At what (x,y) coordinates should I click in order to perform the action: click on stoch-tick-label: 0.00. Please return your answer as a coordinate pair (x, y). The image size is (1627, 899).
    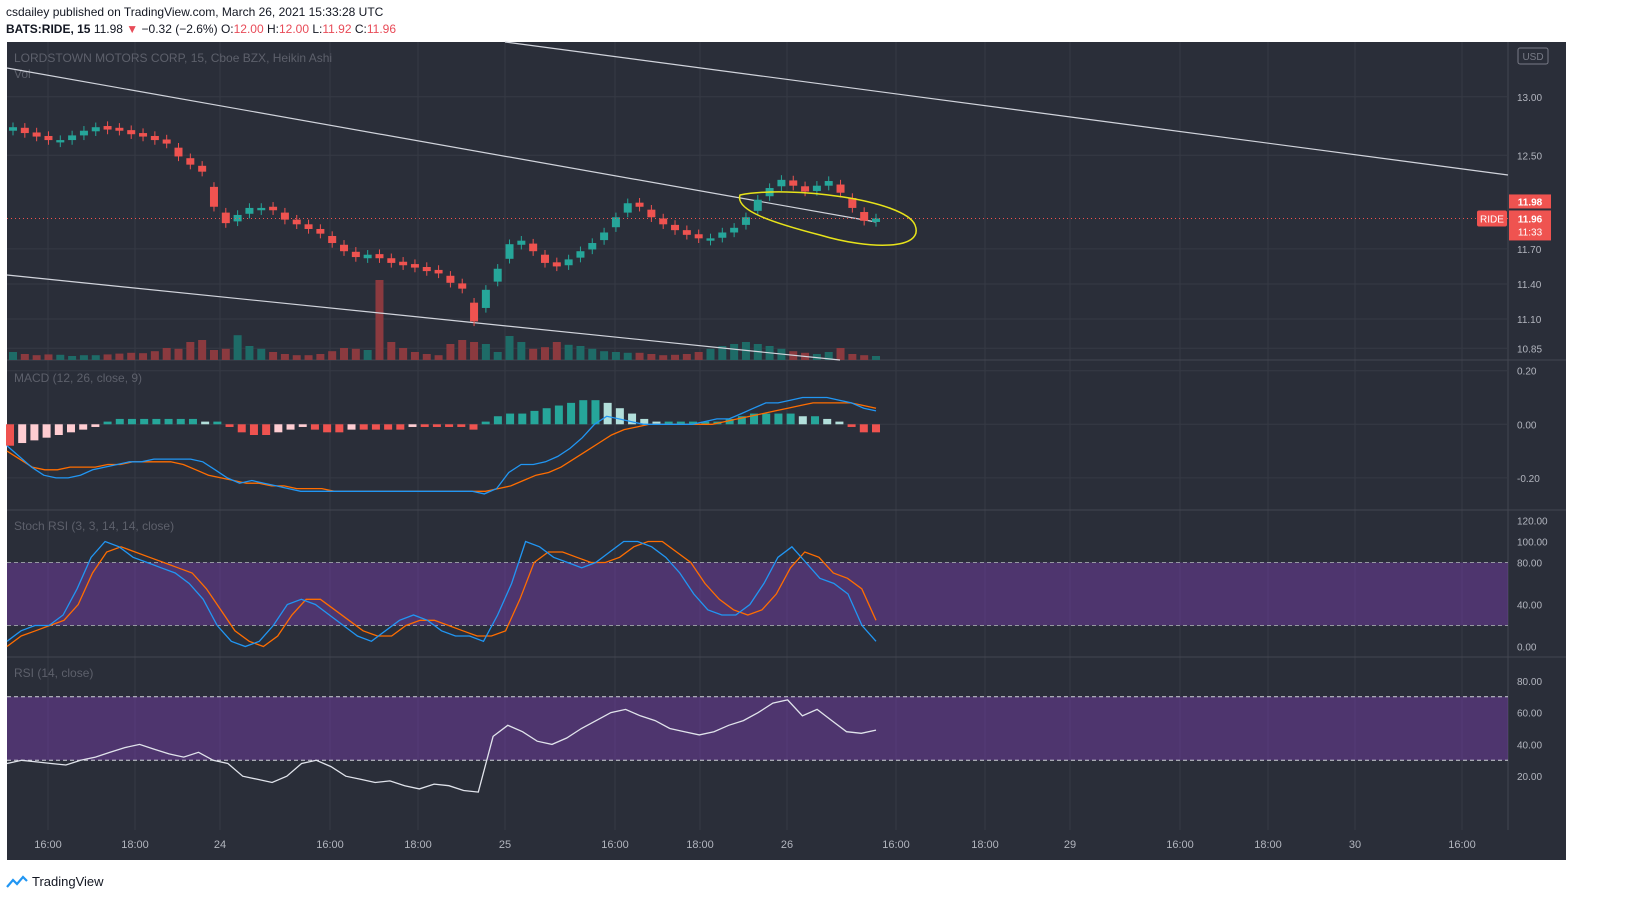
    Looking at the image, I should click on (1527, 648).